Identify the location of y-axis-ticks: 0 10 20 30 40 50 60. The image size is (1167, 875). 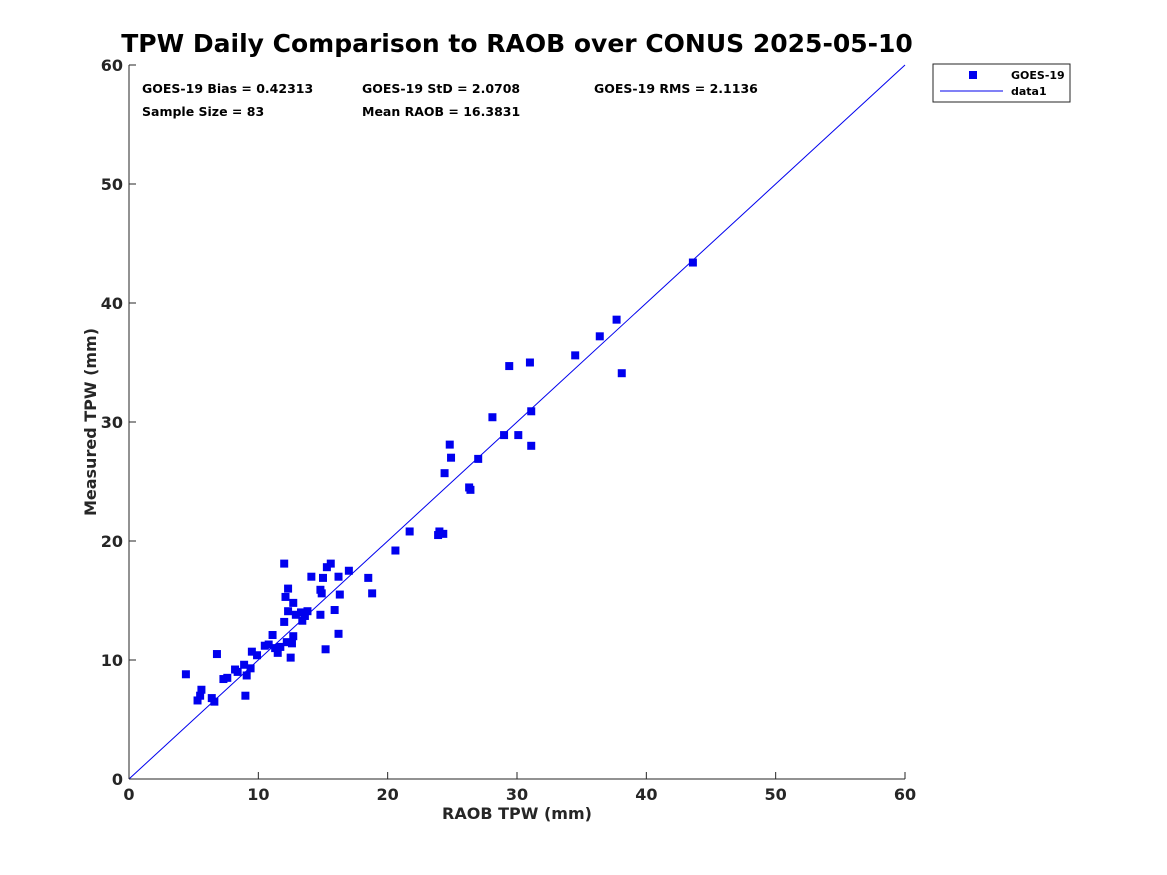
(118, 422).